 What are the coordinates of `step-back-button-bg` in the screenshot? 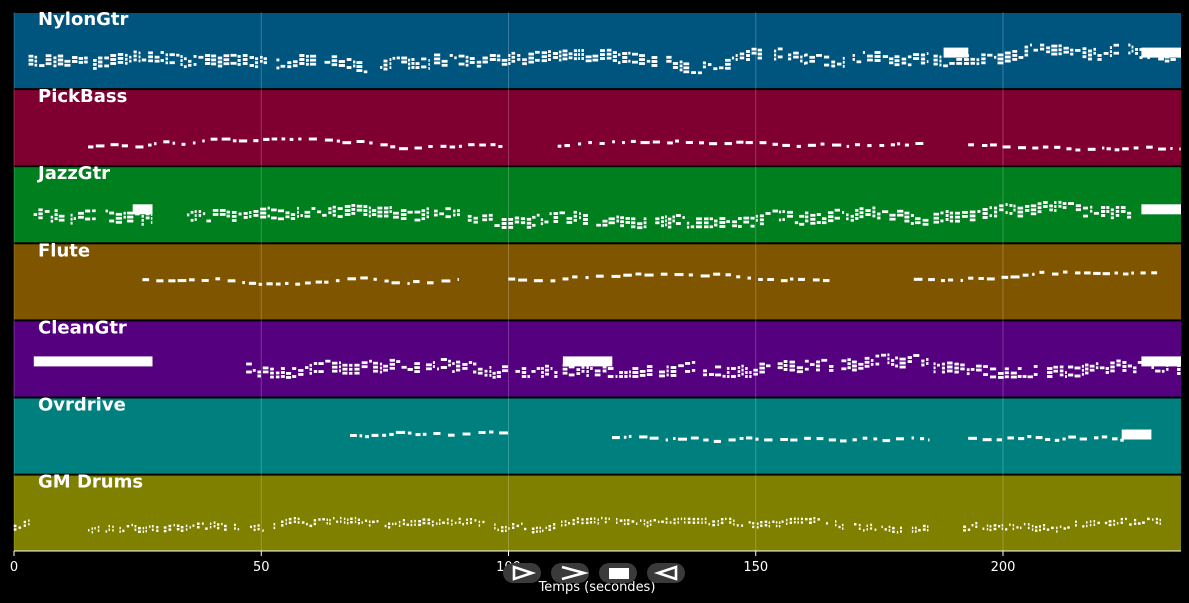 It's located at (666, 573).